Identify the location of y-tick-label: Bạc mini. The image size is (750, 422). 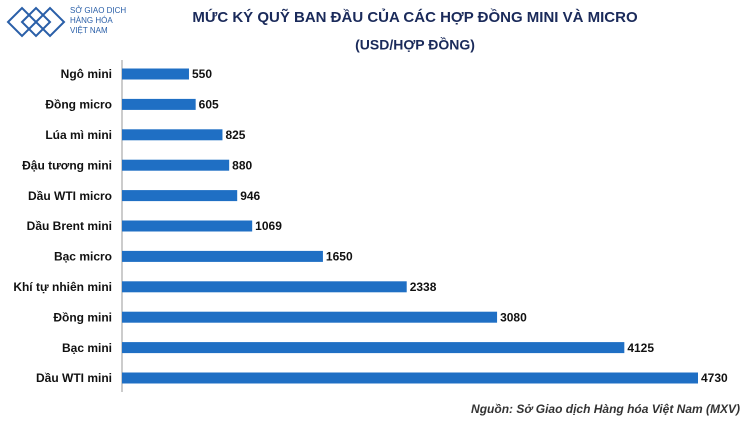
(87, 348).